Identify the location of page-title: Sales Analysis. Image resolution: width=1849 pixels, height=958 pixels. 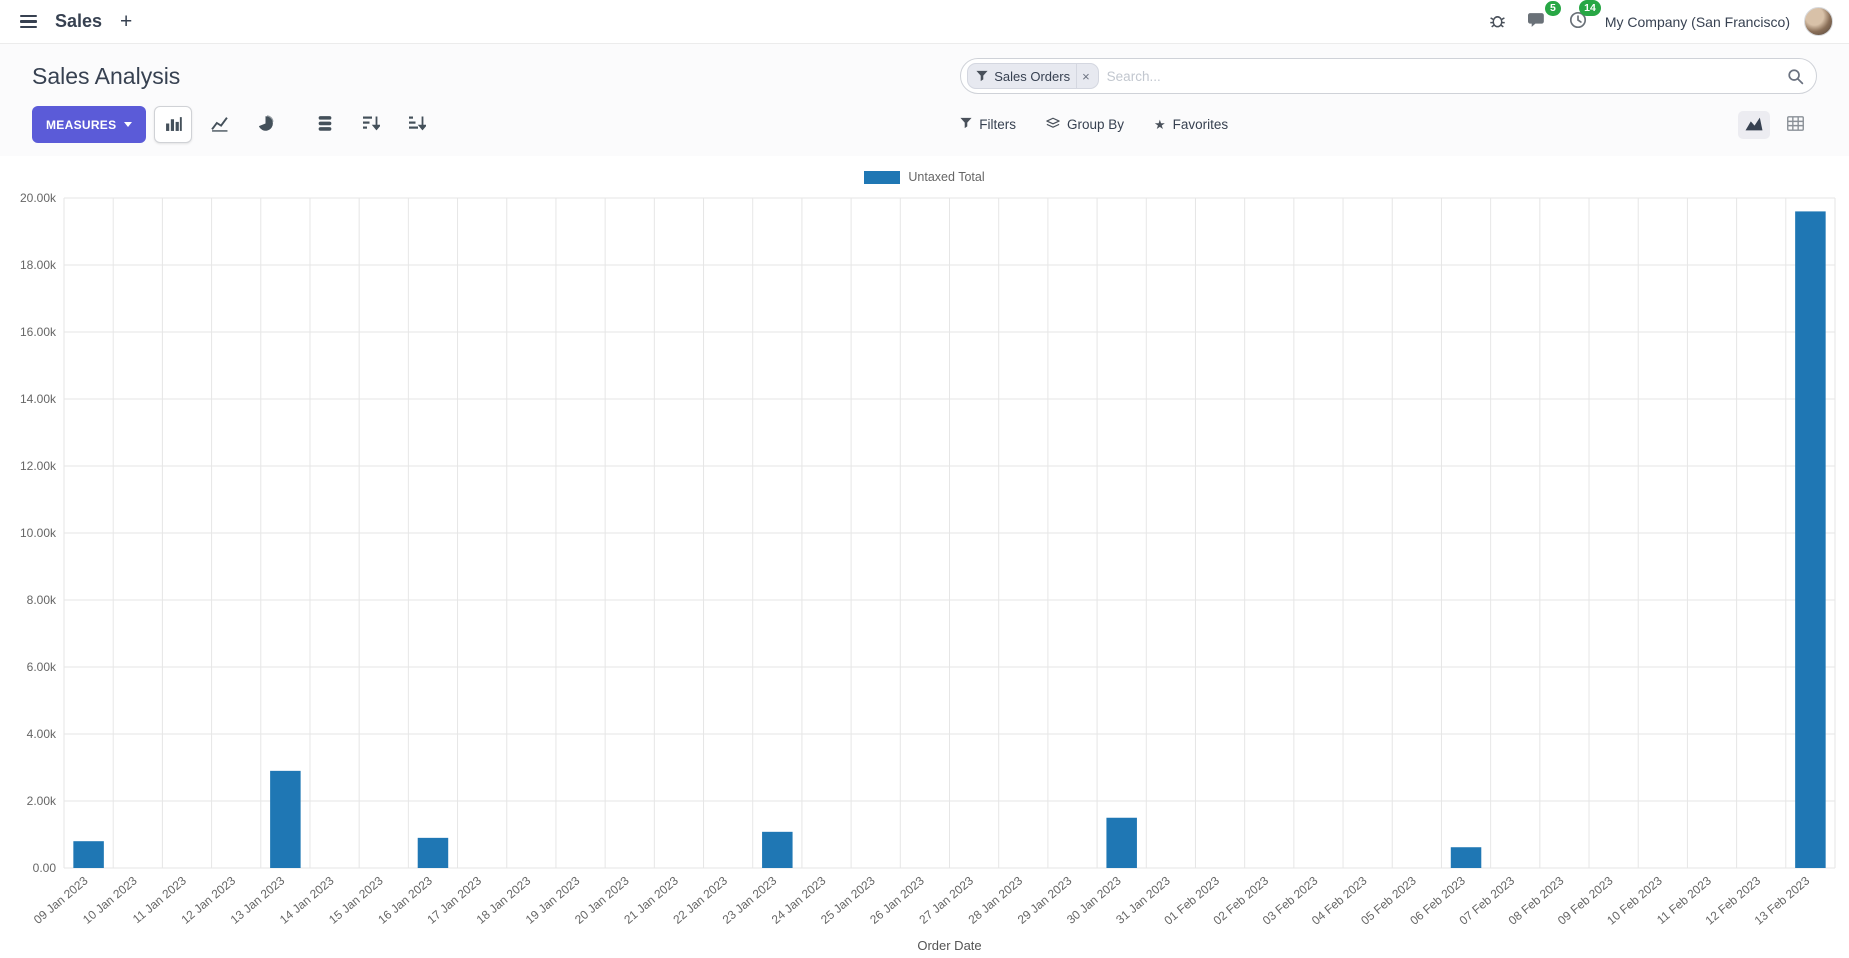
(106, 75).